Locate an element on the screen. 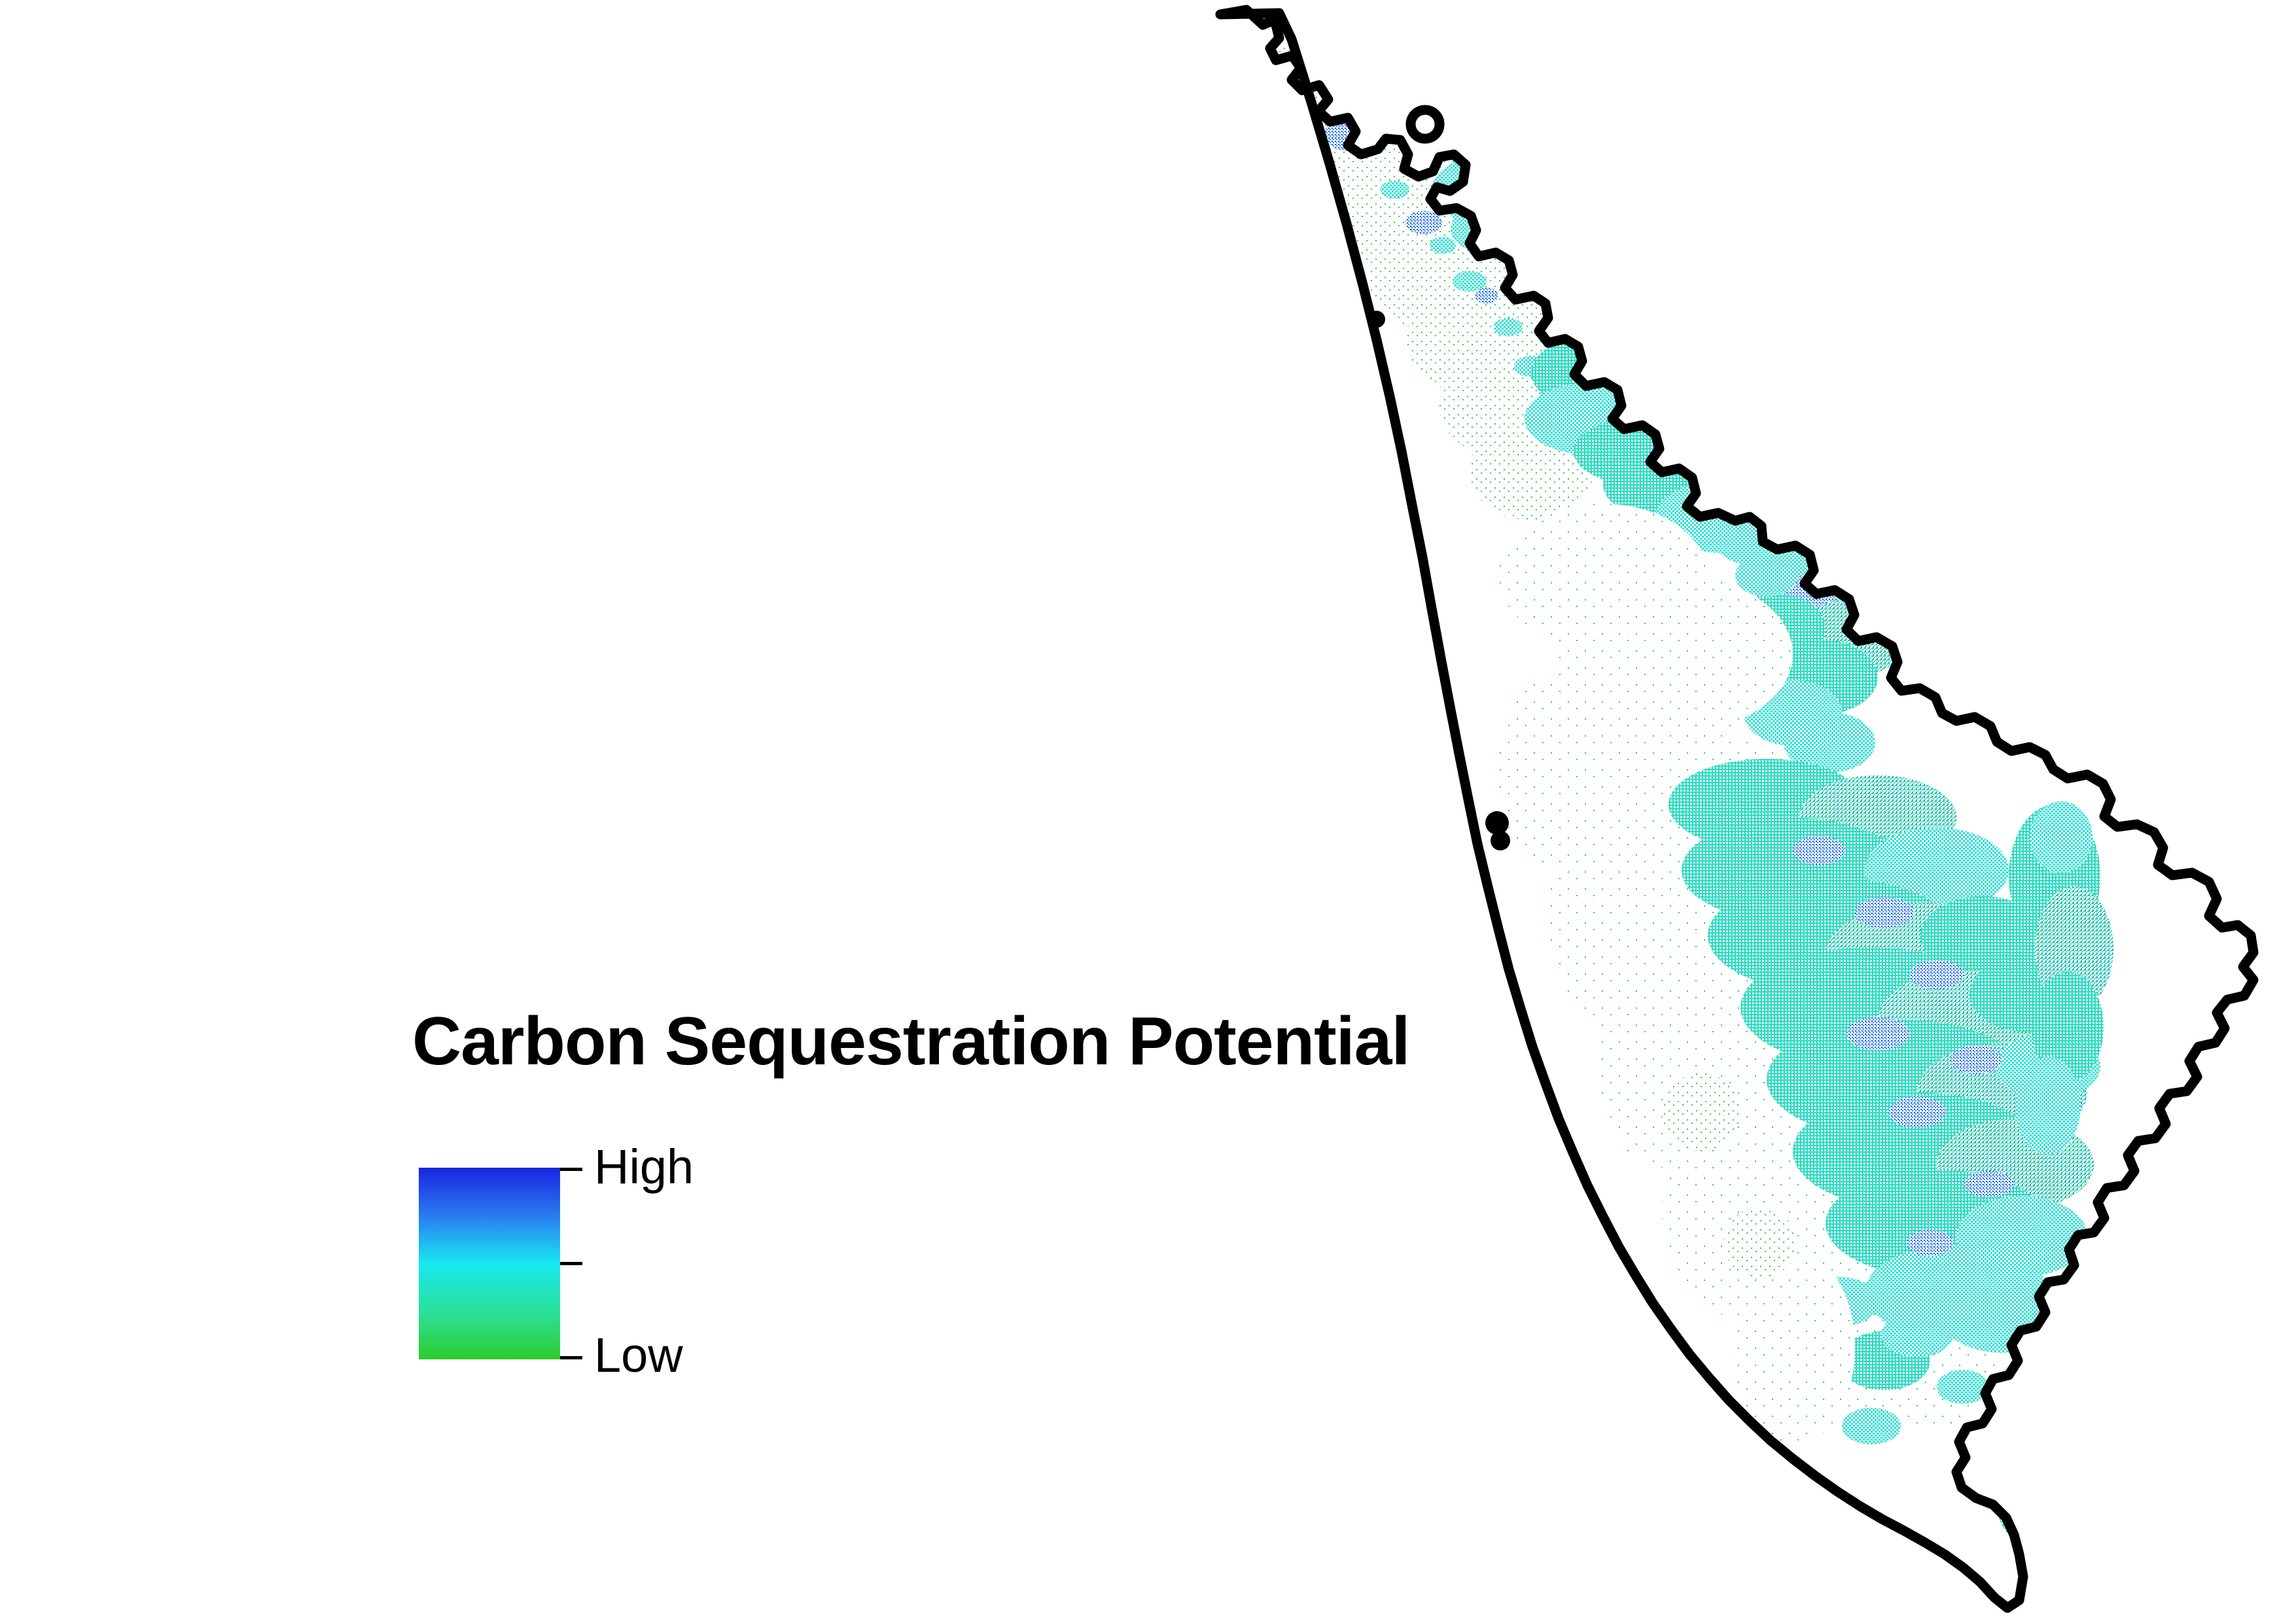 This screenshot has width=2296, height=1623. coastal-nub-mid is located at coordinates (1497, 823).